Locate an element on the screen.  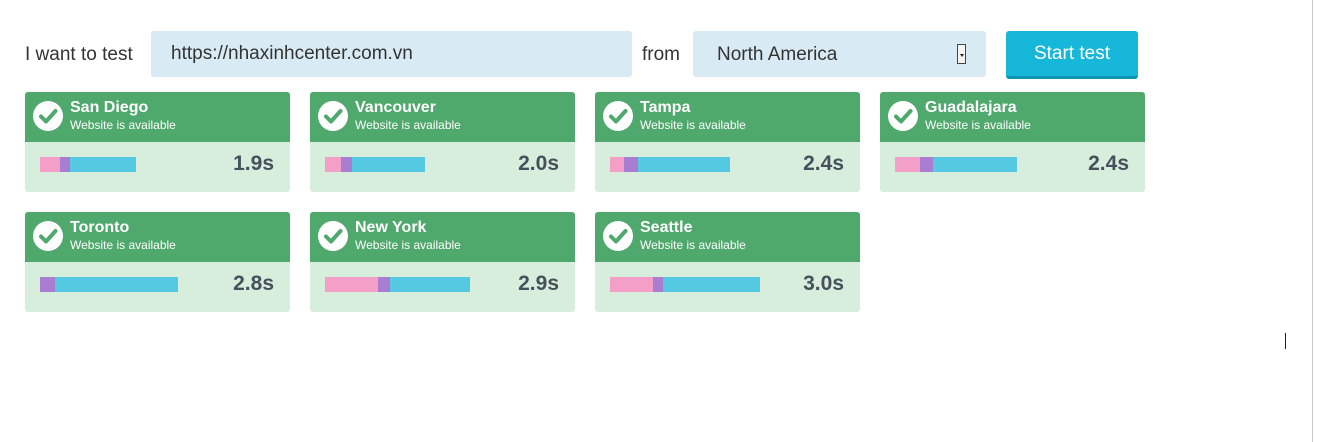
card-header: Seattle Website is available is located at coordinates (727, 237).